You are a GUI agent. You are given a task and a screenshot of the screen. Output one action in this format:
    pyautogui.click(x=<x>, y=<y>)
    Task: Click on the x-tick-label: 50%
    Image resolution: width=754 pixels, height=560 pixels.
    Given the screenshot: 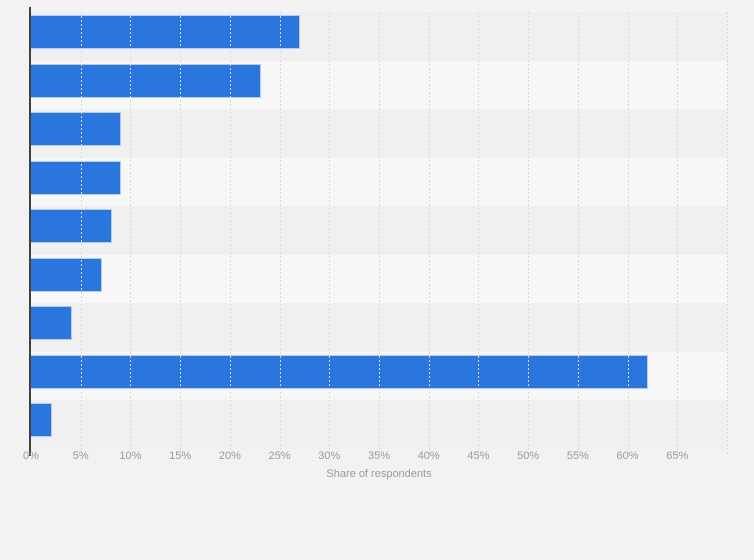 What is the action you would take?
    pyautogui.click(x=528, y=456)
    